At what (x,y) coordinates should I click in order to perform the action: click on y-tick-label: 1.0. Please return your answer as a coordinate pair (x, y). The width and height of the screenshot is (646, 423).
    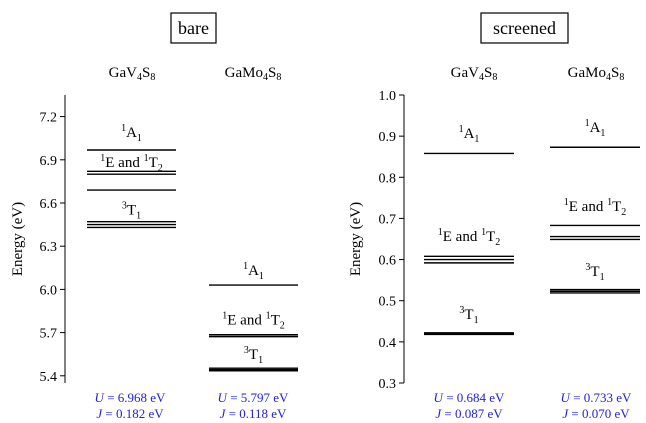
    Looking at the image, I should click on (388, 96).